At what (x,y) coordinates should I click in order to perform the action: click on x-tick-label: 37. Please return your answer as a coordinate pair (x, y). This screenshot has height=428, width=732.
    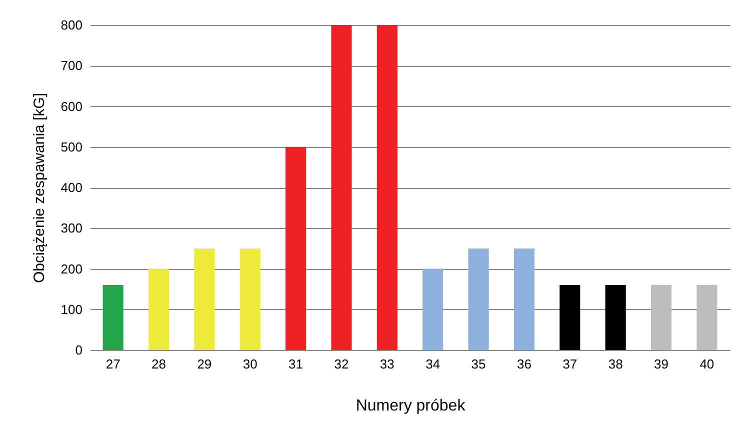
    Looking at the image, I should click on (570, 364).